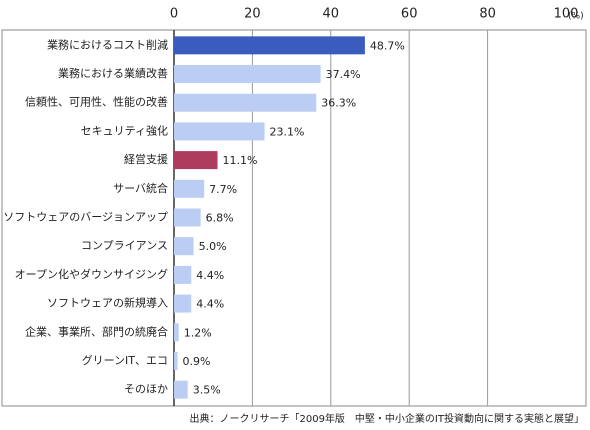 Image resolution: width=590 pixels, height=430 pixels. What do you see at coordinates (409, 14) in the screenshot?
I see `x-tick-label: 60` at bounding box center [409, 14].